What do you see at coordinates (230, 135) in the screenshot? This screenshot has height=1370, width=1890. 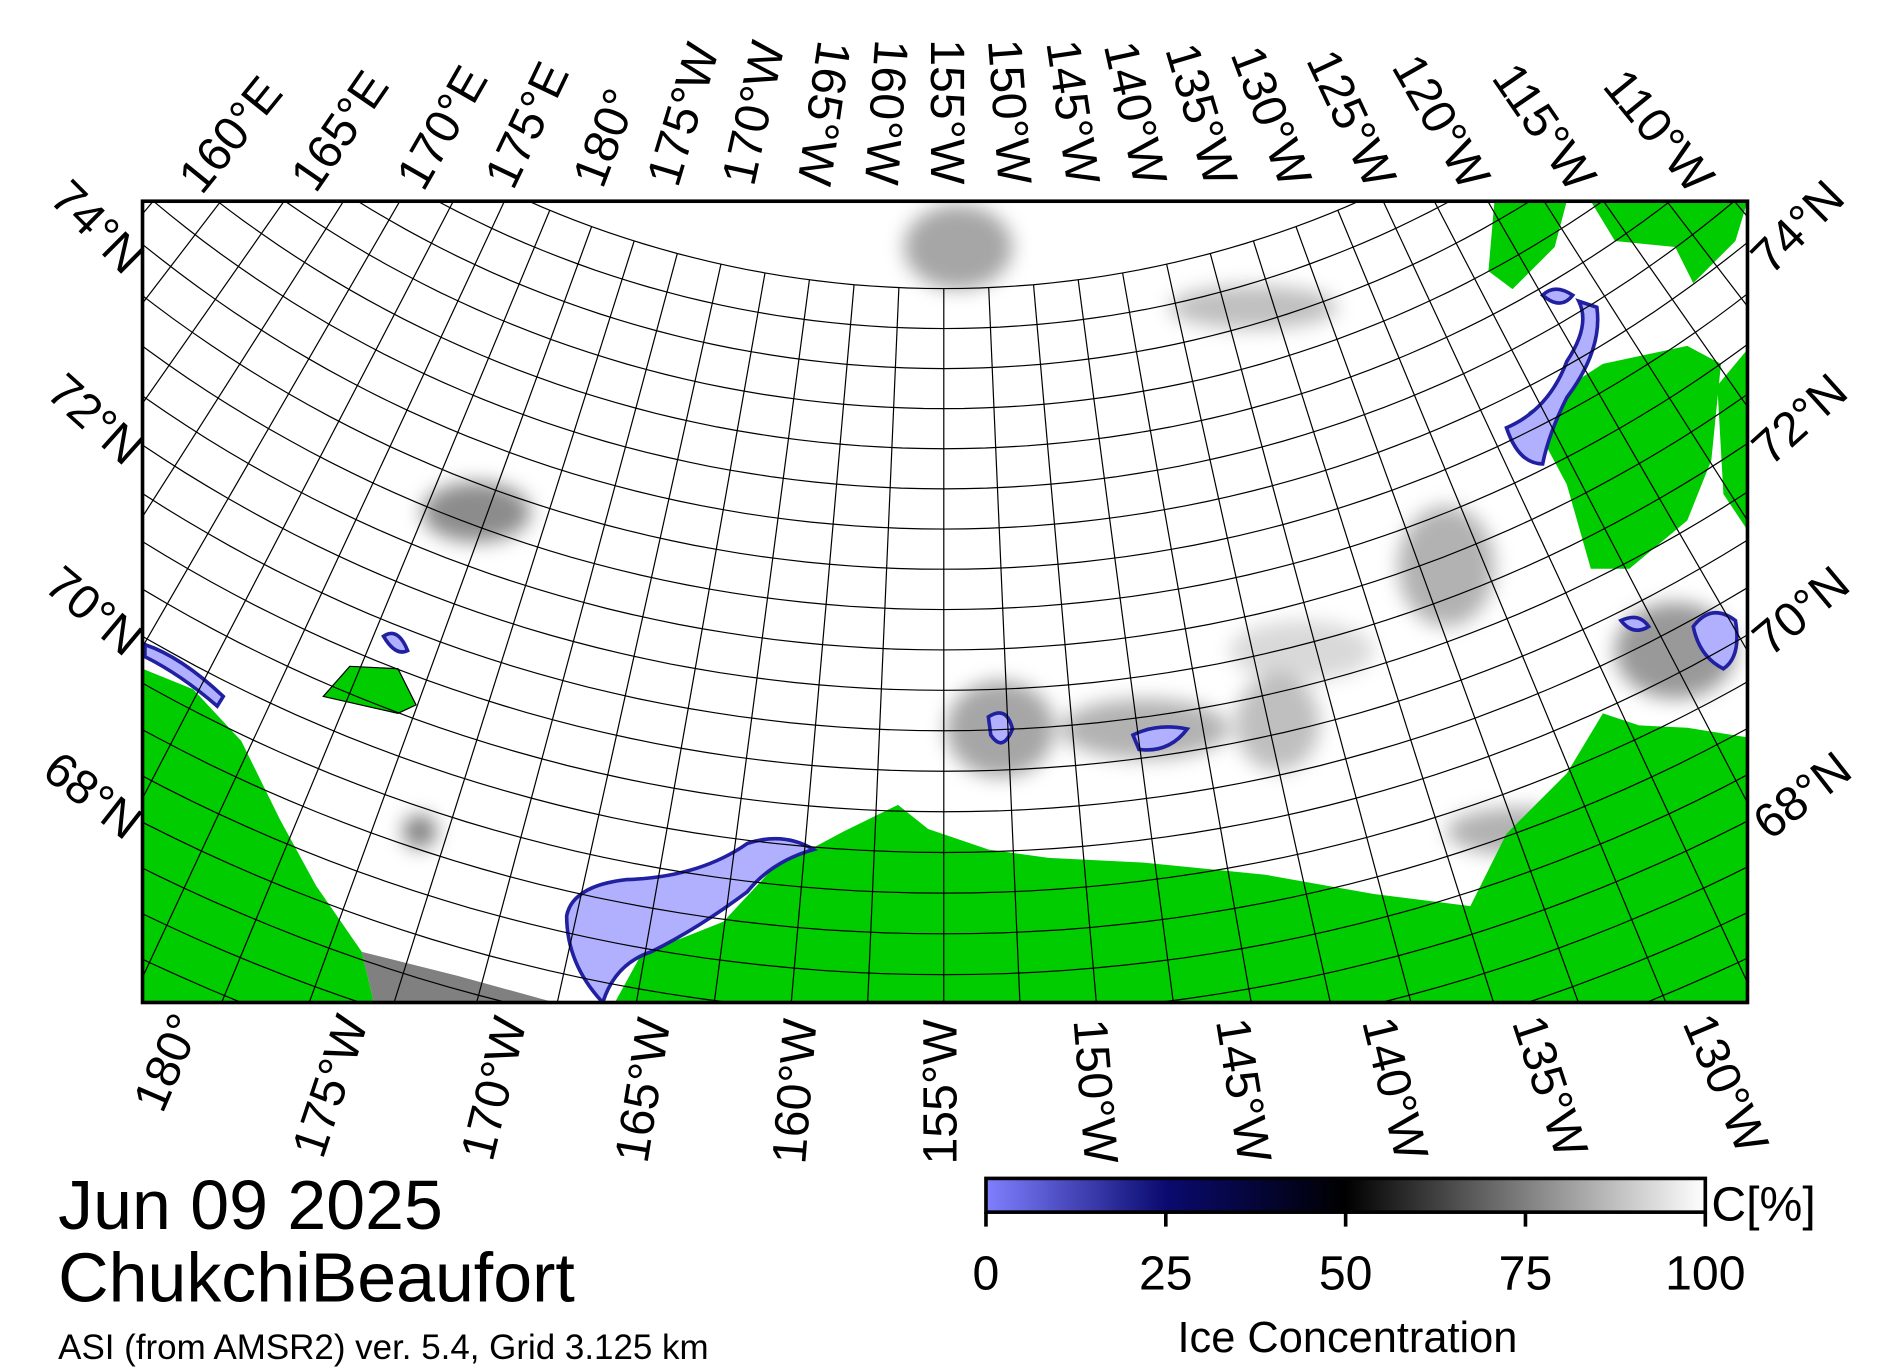 I see `longitude-label: 160°E` at bounding box center [230, 135].